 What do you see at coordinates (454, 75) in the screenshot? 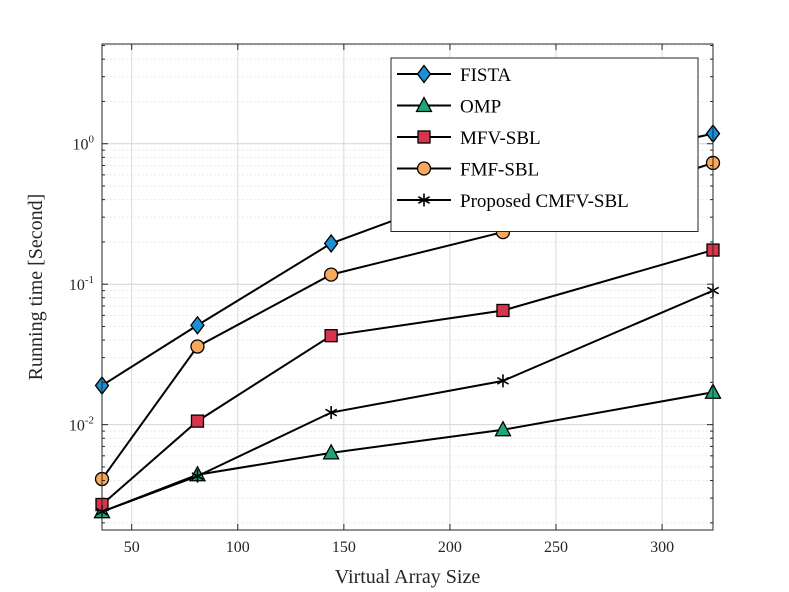
I see `legend-item: FISTA` at bounding box center [454, 75].